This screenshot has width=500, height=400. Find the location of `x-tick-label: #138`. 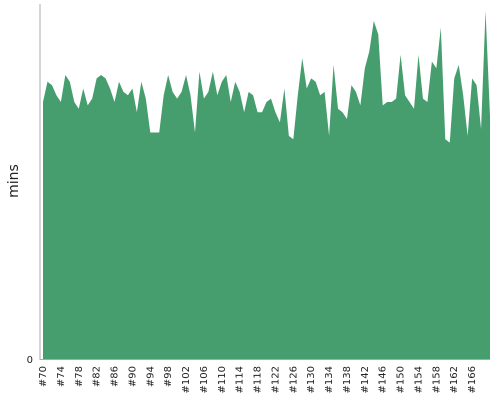

x-tick-label: #138 is located at coordinates (347, 379).